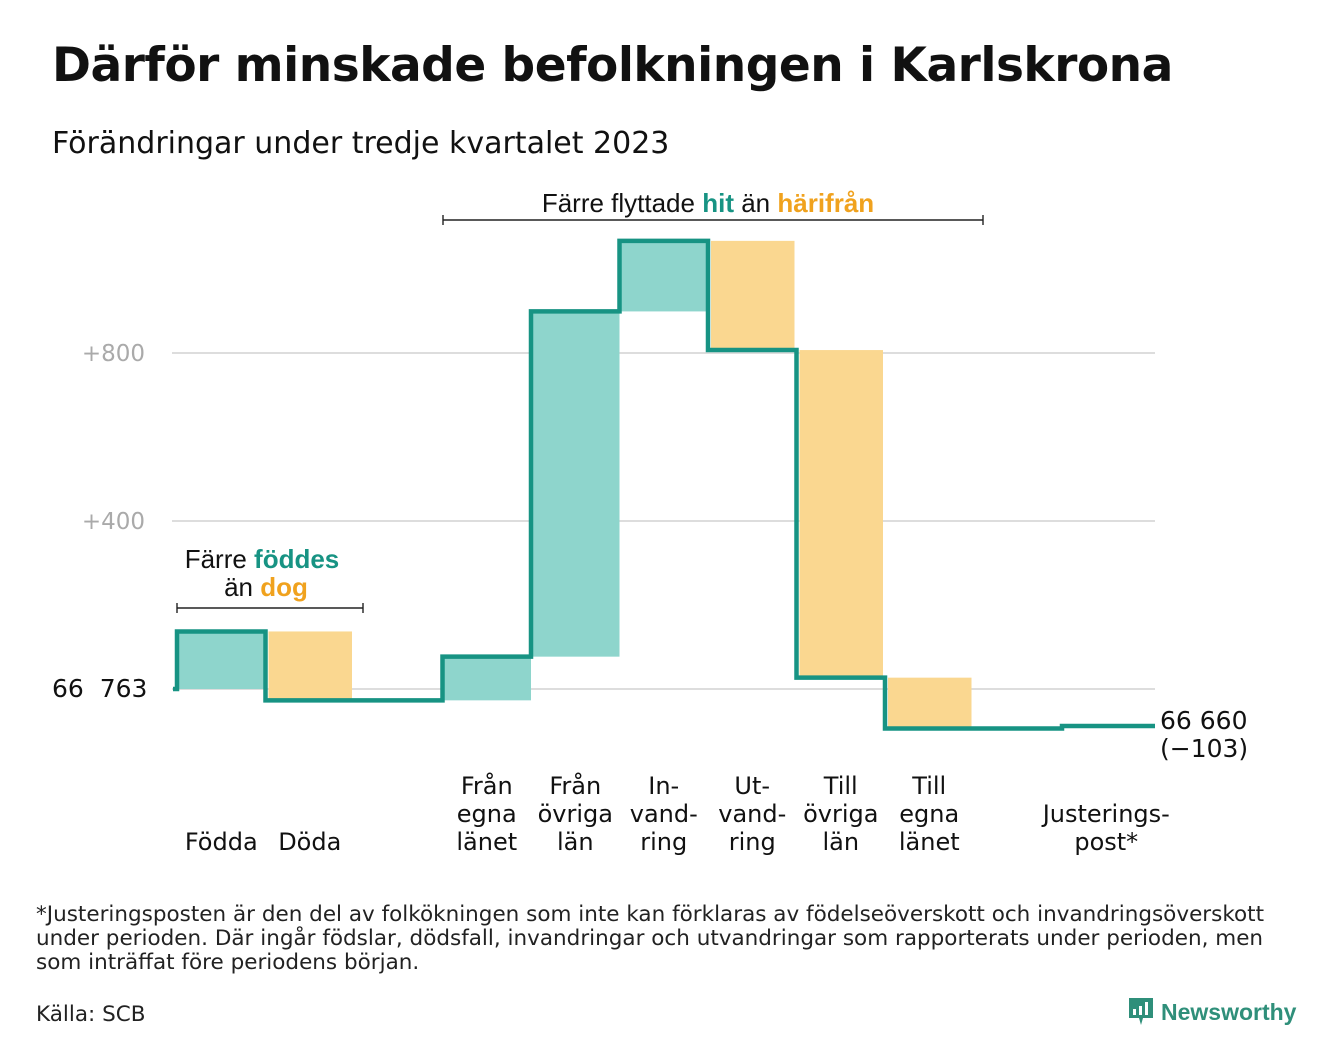 The width and height of the screenshot is (1340, 1060). Describe the element at coordinates (270, 608) in the screenshot. I see `birth-annotation-bracket` at that location.